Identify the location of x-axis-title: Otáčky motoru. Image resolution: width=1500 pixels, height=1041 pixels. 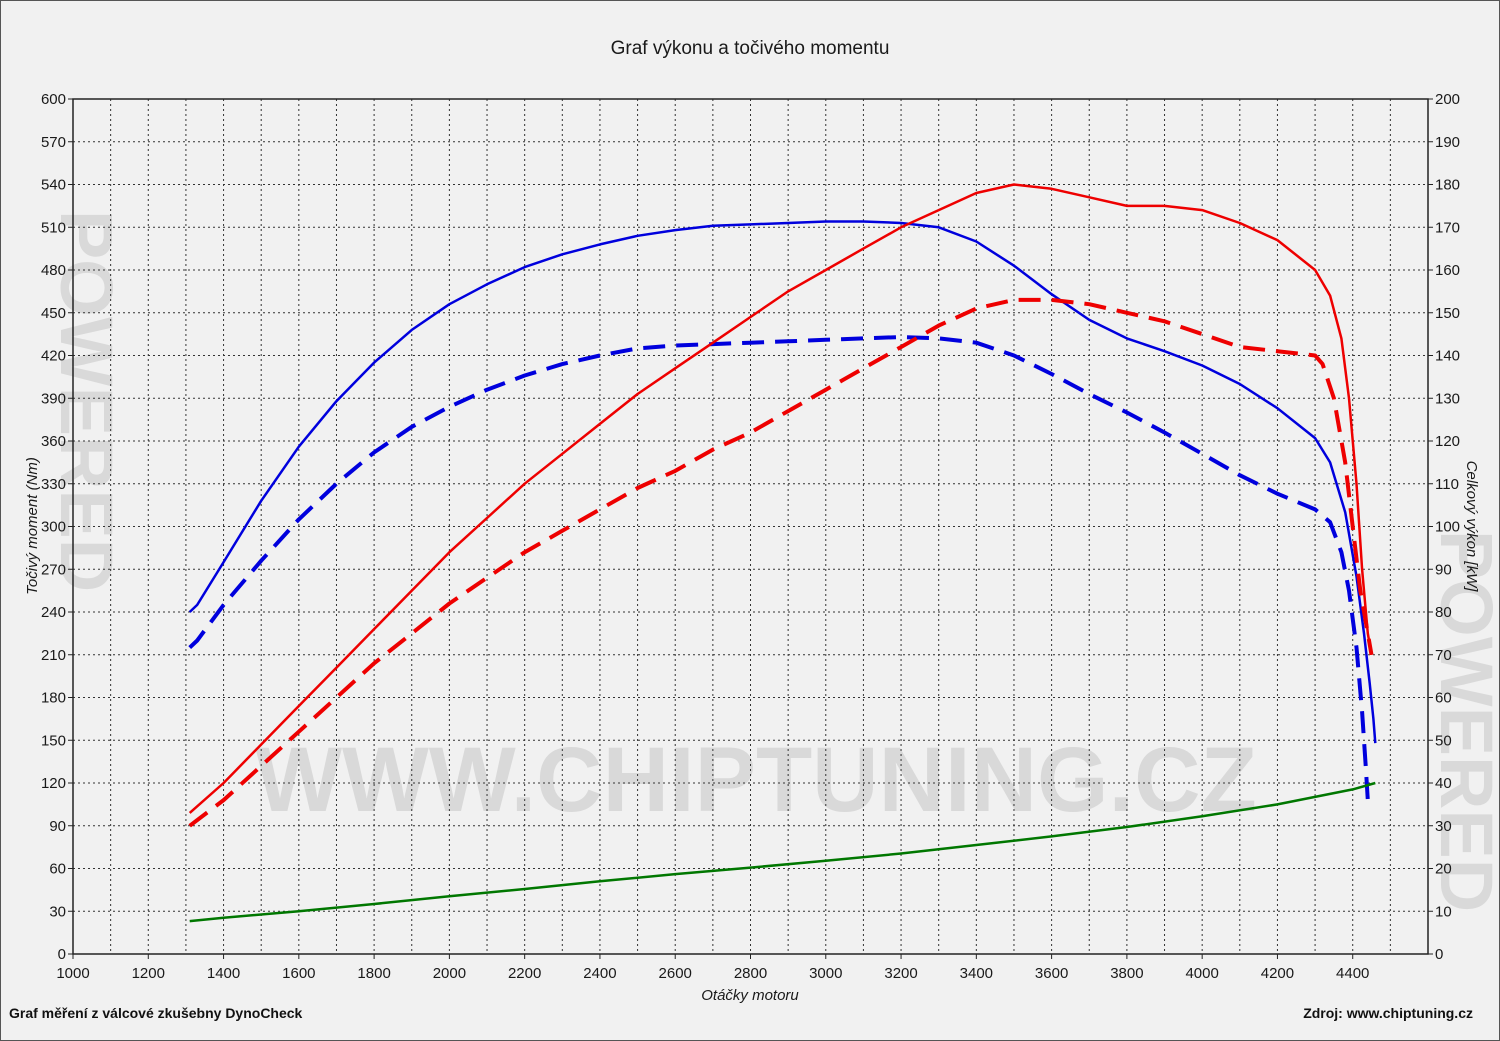
(750, 995).